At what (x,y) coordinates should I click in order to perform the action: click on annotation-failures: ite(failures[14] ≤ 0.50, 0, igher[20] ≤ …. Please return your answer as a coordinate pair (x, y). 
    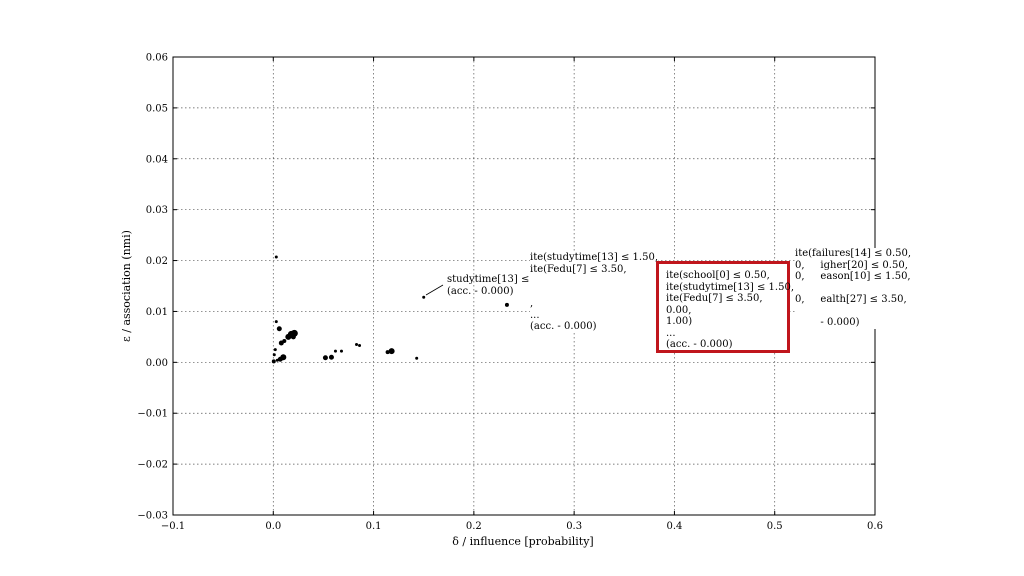
    Looking at the image, I should click on (855, 288).